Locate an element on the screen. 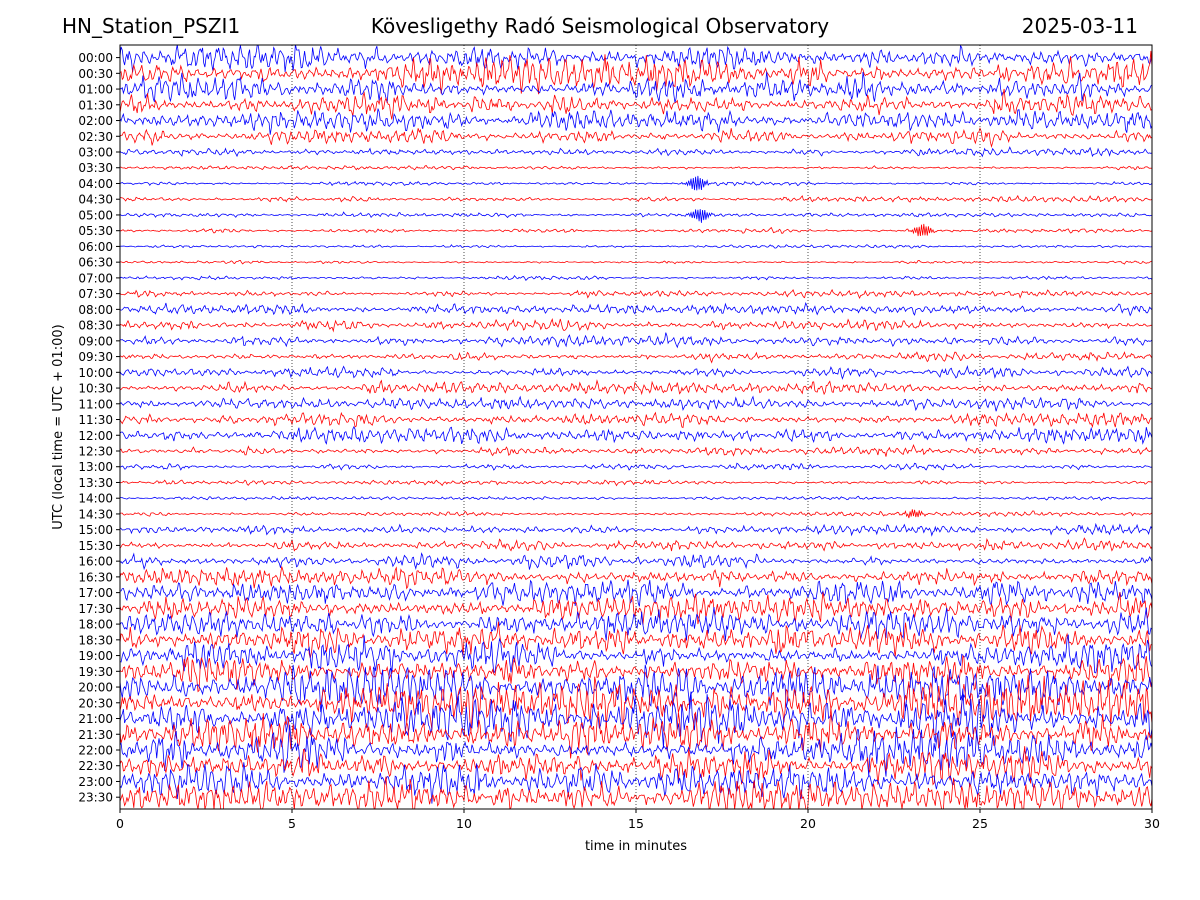  row-label-2000: 20:00 is located at coordinates (95, 688).